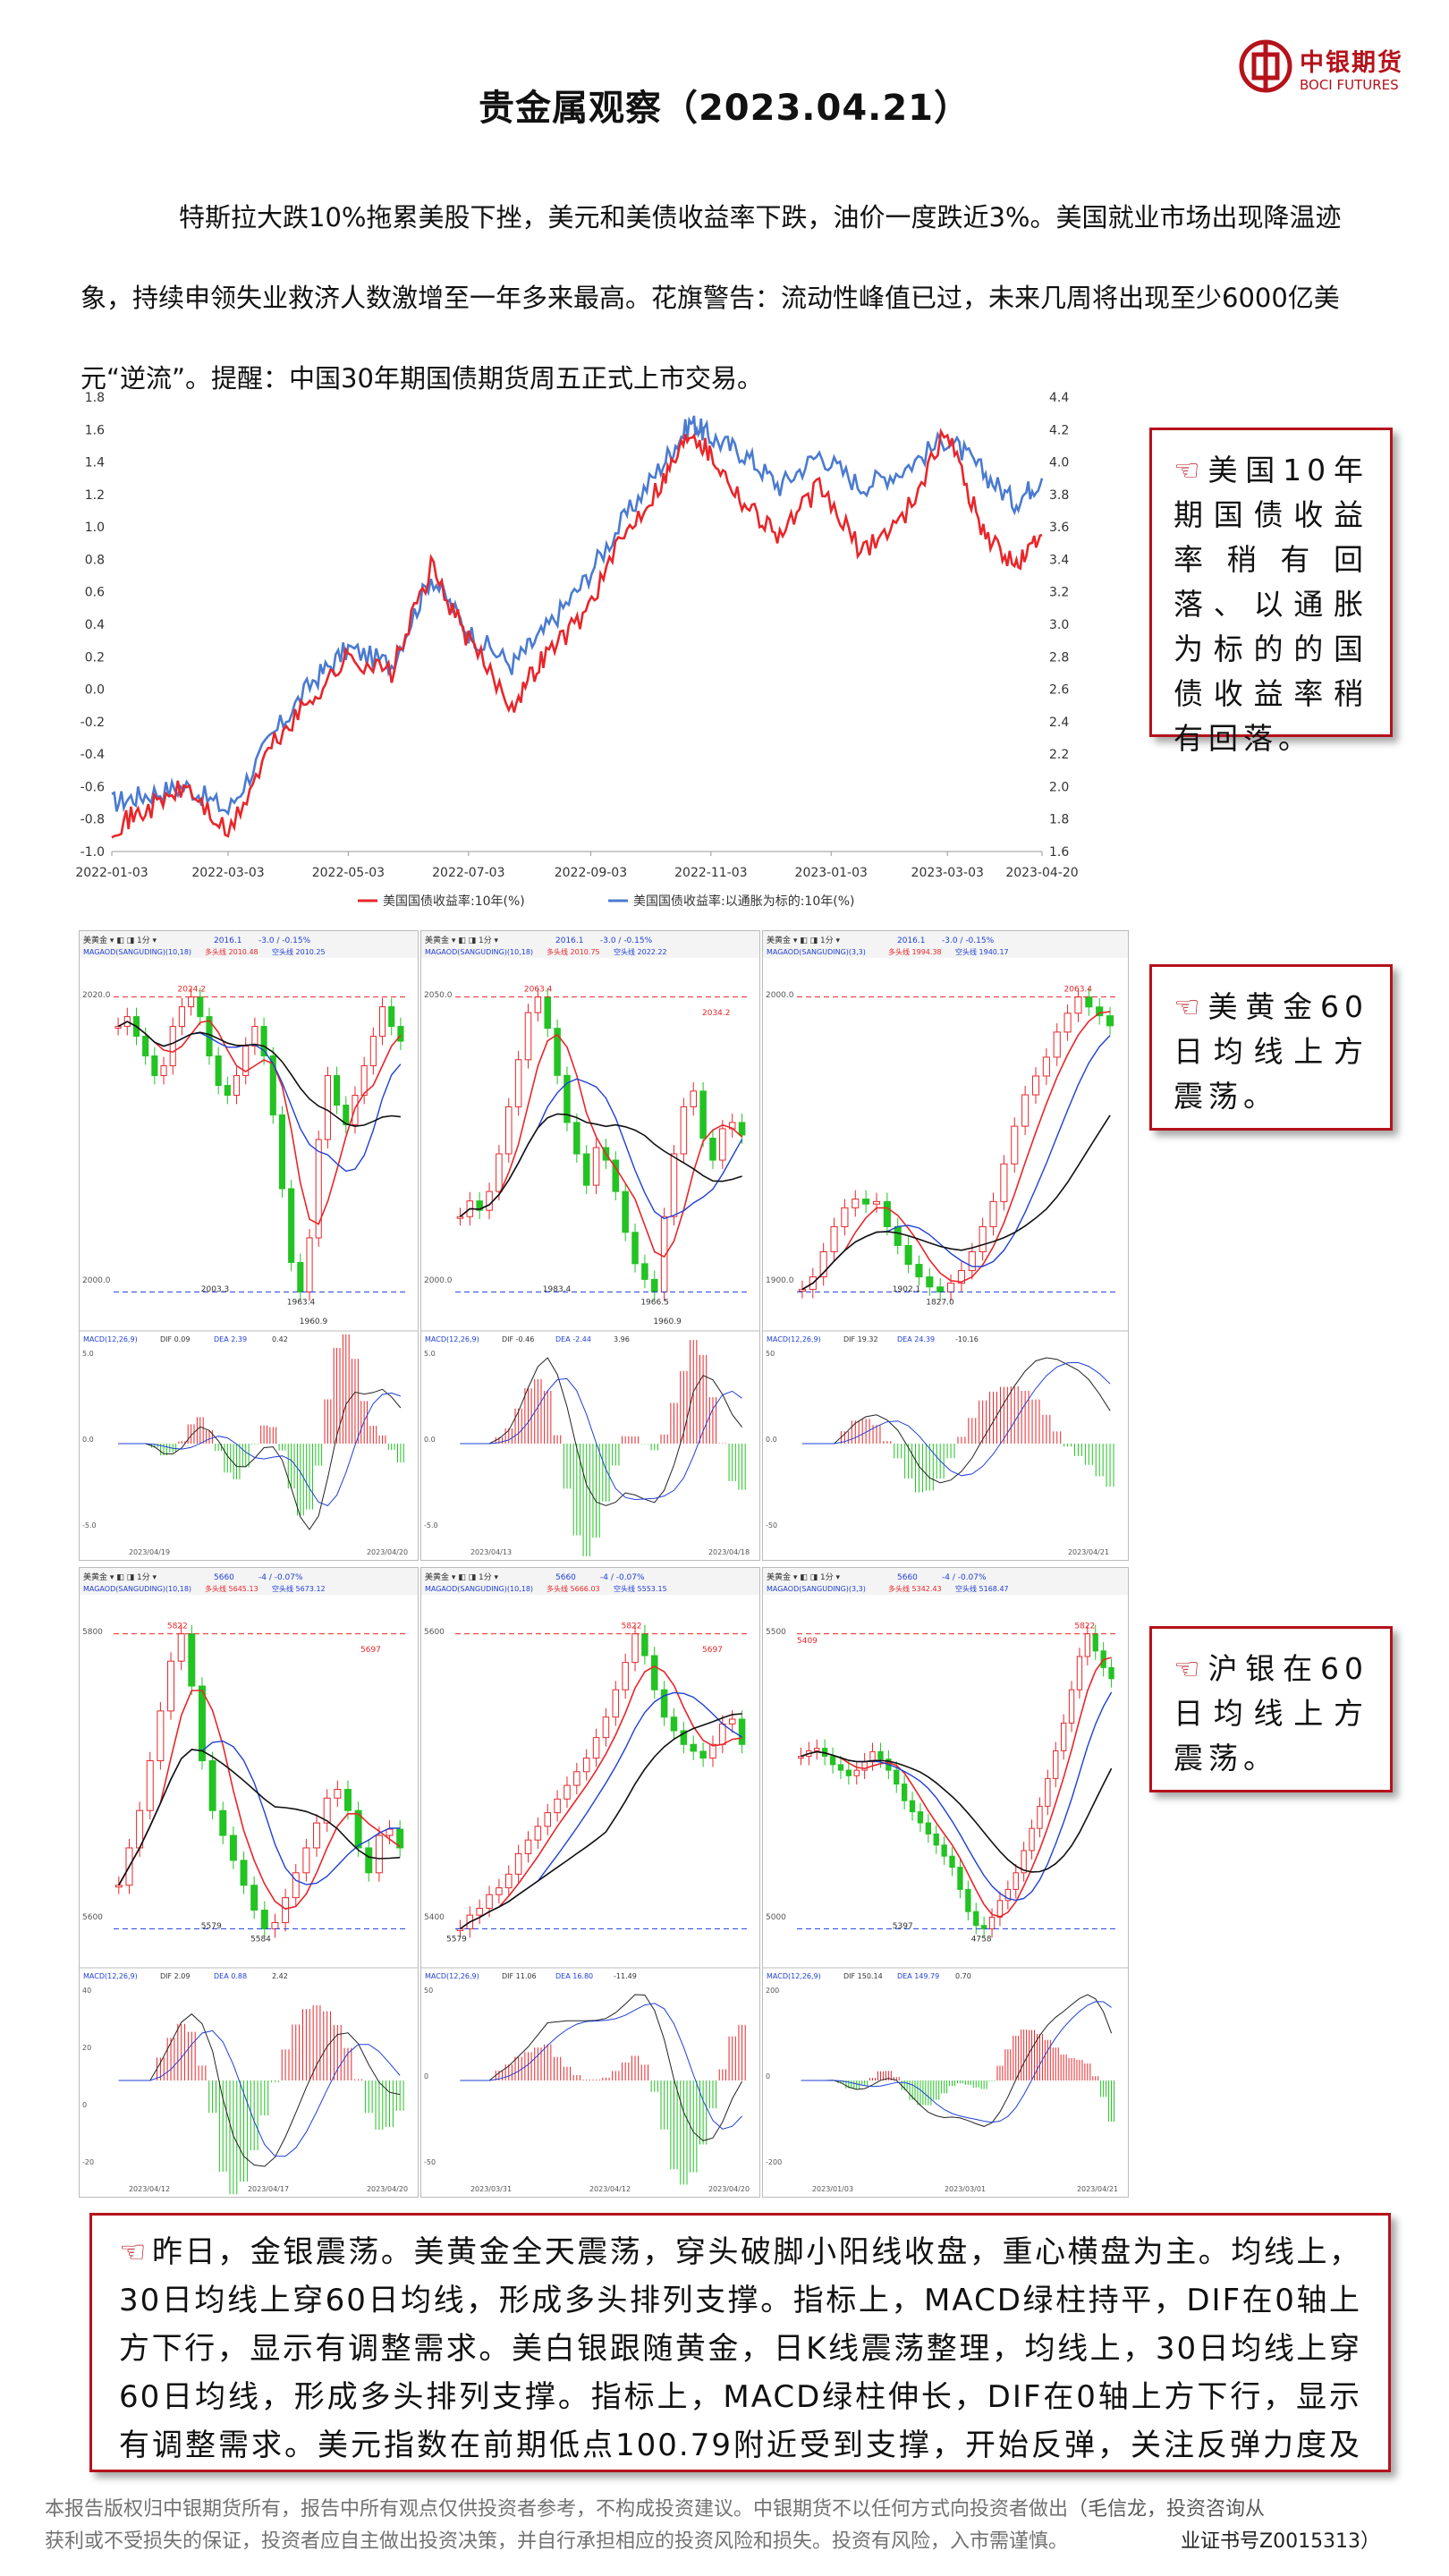  Describe the element at coordinates (370, 1650) in the screenshot. I see `right-price-label: 5697` at that location.